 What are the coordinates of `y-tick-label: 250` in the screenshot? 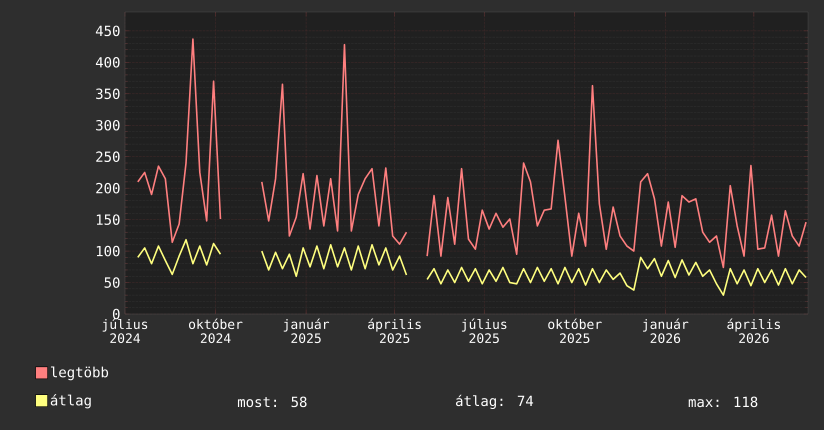 It's located at (108, 156).